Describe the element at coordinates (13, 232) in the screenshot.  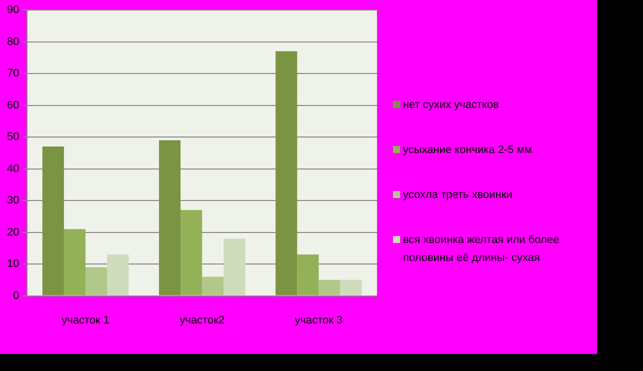
I see `y-tick-label: 20` at that location.